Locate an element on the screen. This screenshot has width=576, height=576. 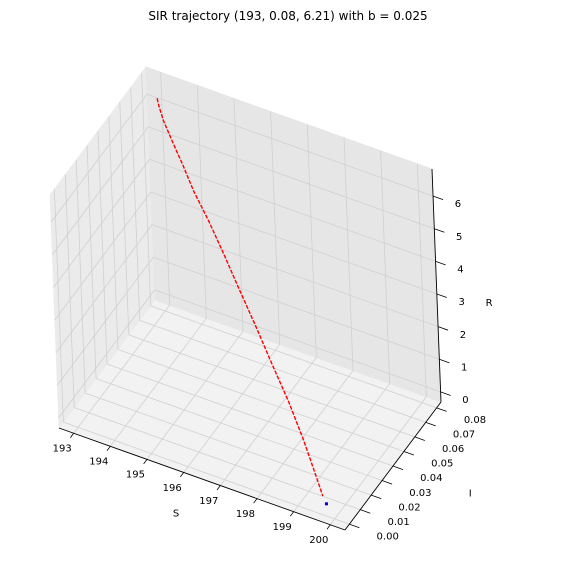
y-tick-label: 0.08 is located at coordinates (475, 420).